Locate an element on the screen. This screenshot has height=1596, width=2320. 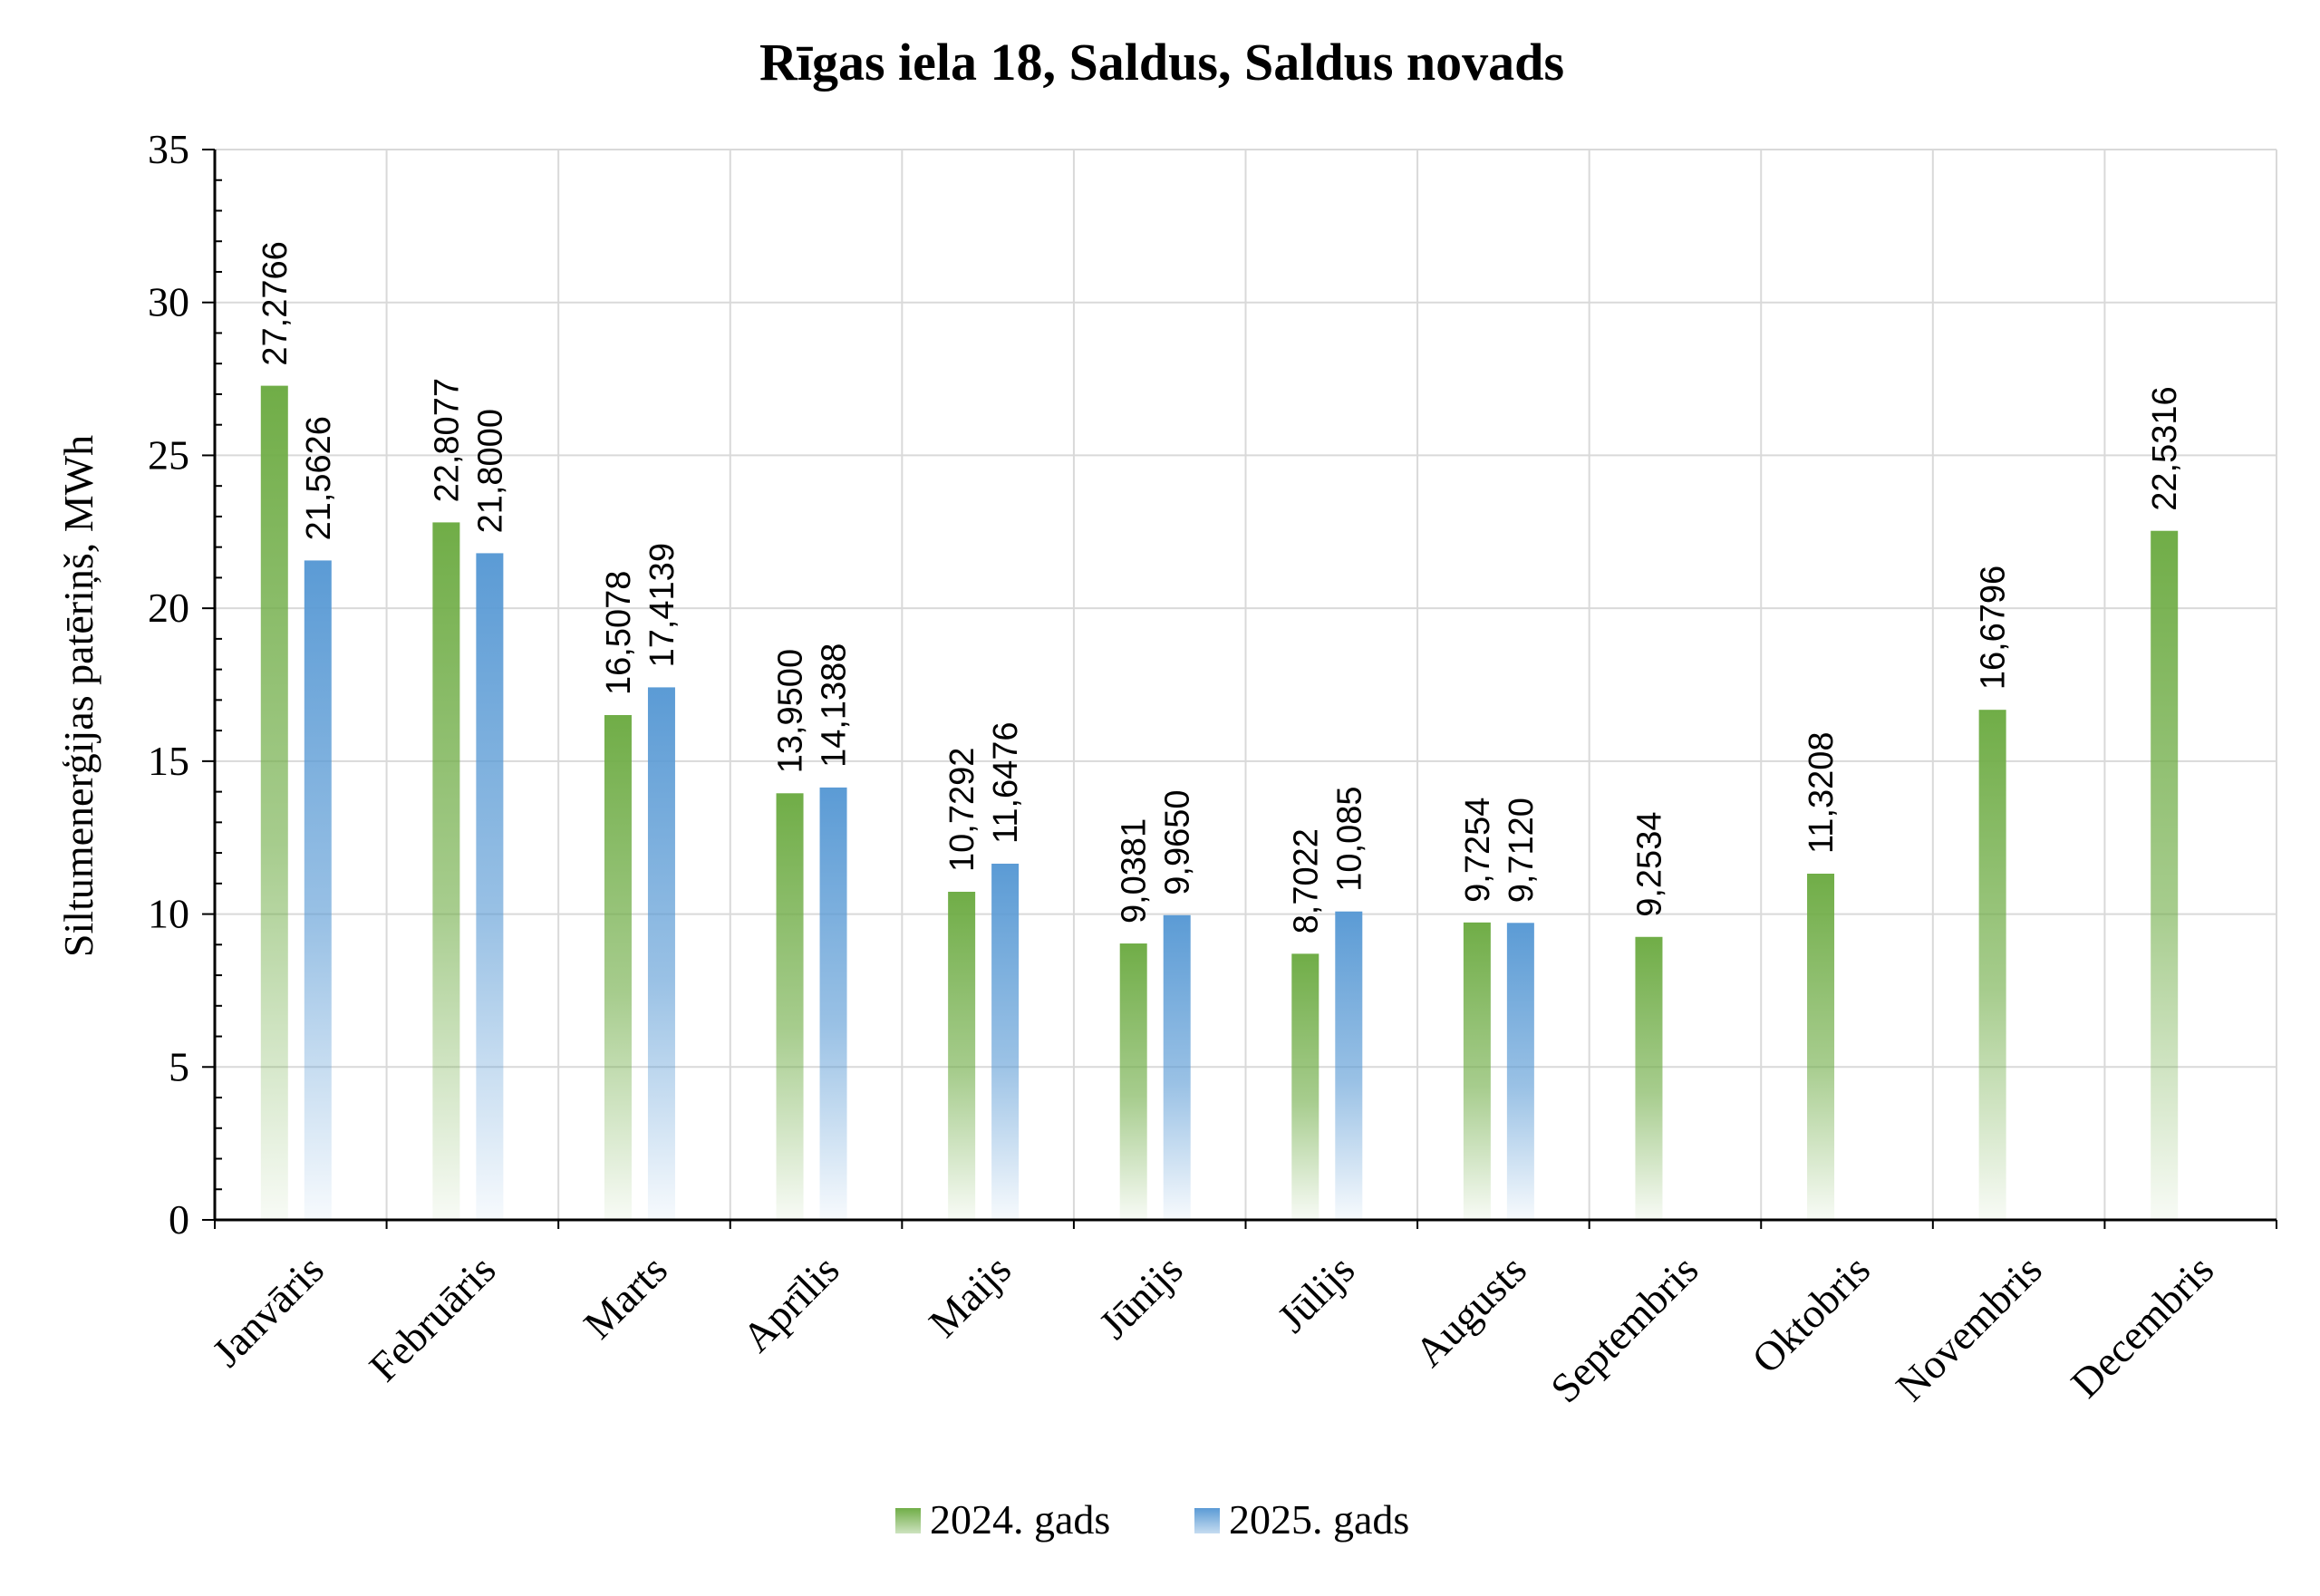
data-label-2025-7: 9,7120 is located at coordinates (1522, 850).